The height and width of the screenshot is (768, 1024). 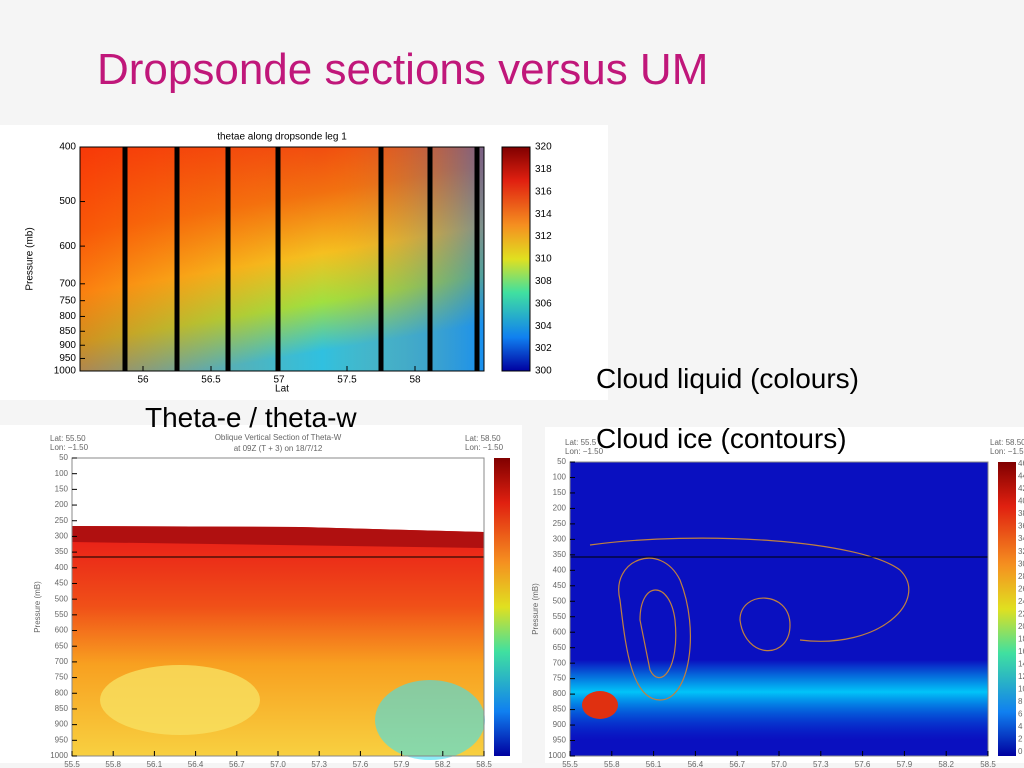 I want to click on colorbar-label: 16, so click(x=1021, y=651).